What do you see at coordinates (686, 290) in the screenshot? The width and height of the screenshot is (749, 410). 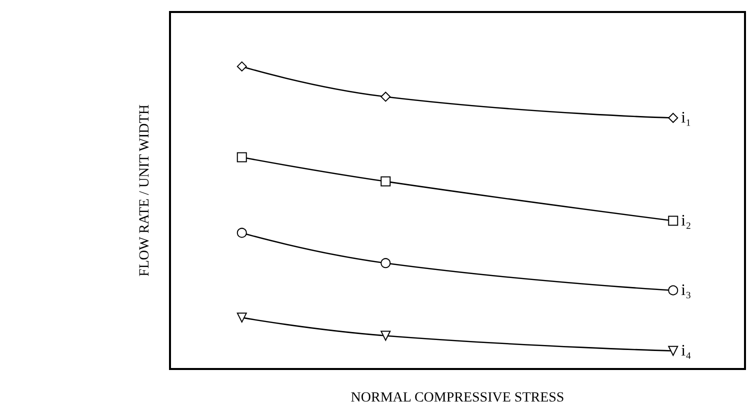 I see `series-label: i₃` at bounding box center [686, 290].